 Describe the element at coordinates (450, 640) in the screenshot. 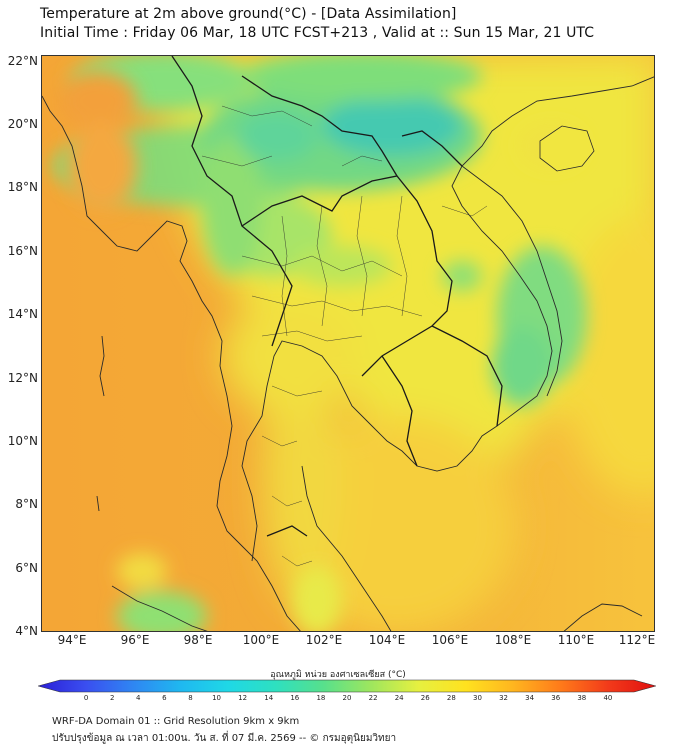

I see `lon-label-106: 106°E` at that location.